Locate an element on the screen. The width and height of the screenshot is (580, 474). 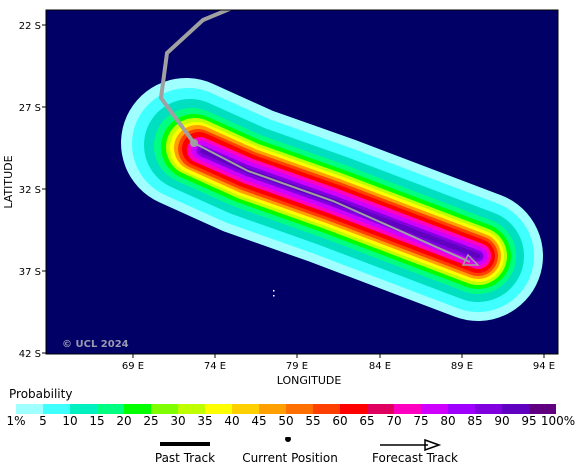
longitude-ticks: 69 E 74 E 79 E 84 E 89 E 94 E is located at coordinates (338, 363).